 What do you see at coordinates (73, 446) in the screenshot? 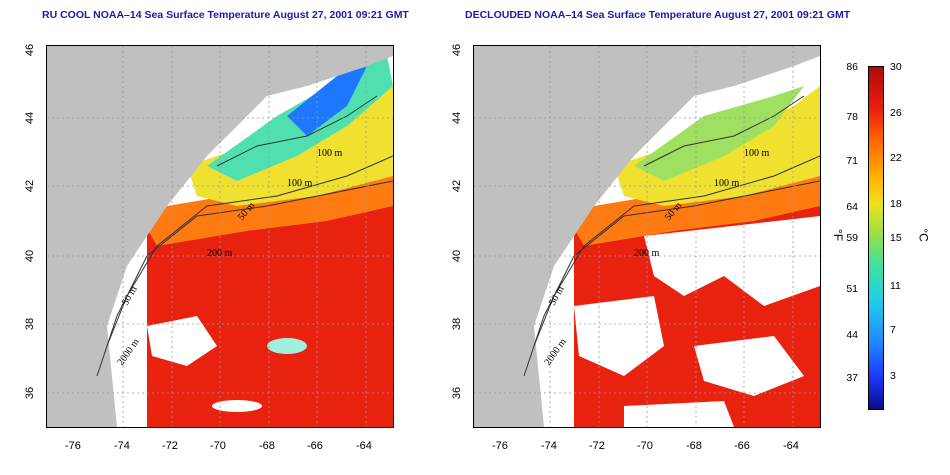
I see `x-tick-left: -76` at bounding box center [73, 446].